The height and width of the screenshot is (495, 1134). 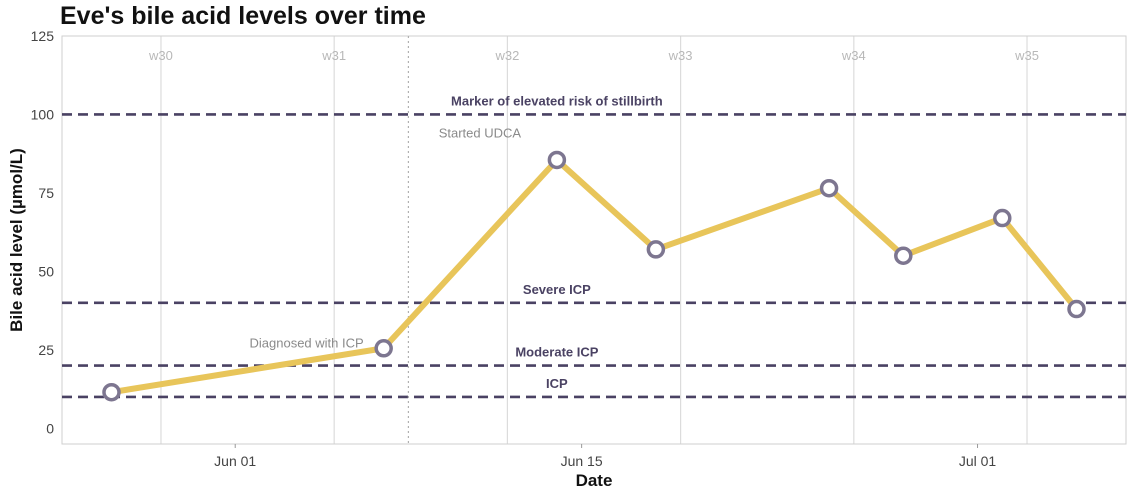 What do you see at coordinates (557, 383) in the screenshot?
I see `threshold-label: ICP` at bounding box center [557, 383].